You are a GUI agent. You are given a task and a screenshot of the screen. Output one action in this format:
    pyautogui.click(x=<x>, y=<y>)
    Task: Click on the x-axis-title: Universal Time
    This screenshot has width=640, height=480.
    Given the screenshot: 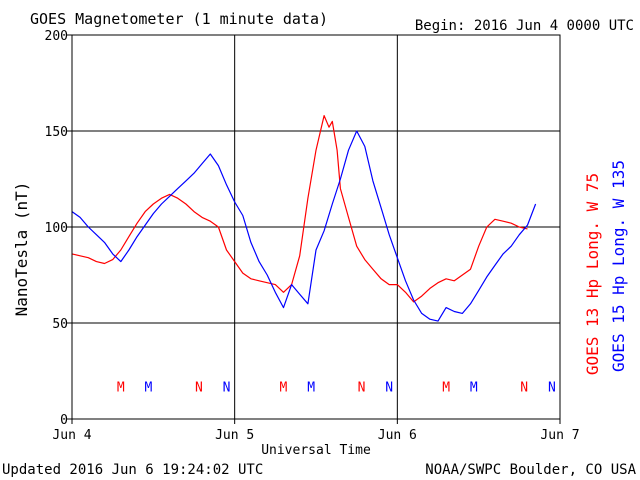 What is the action you would take?
    pyautogui.click(x=316, y=450)
    